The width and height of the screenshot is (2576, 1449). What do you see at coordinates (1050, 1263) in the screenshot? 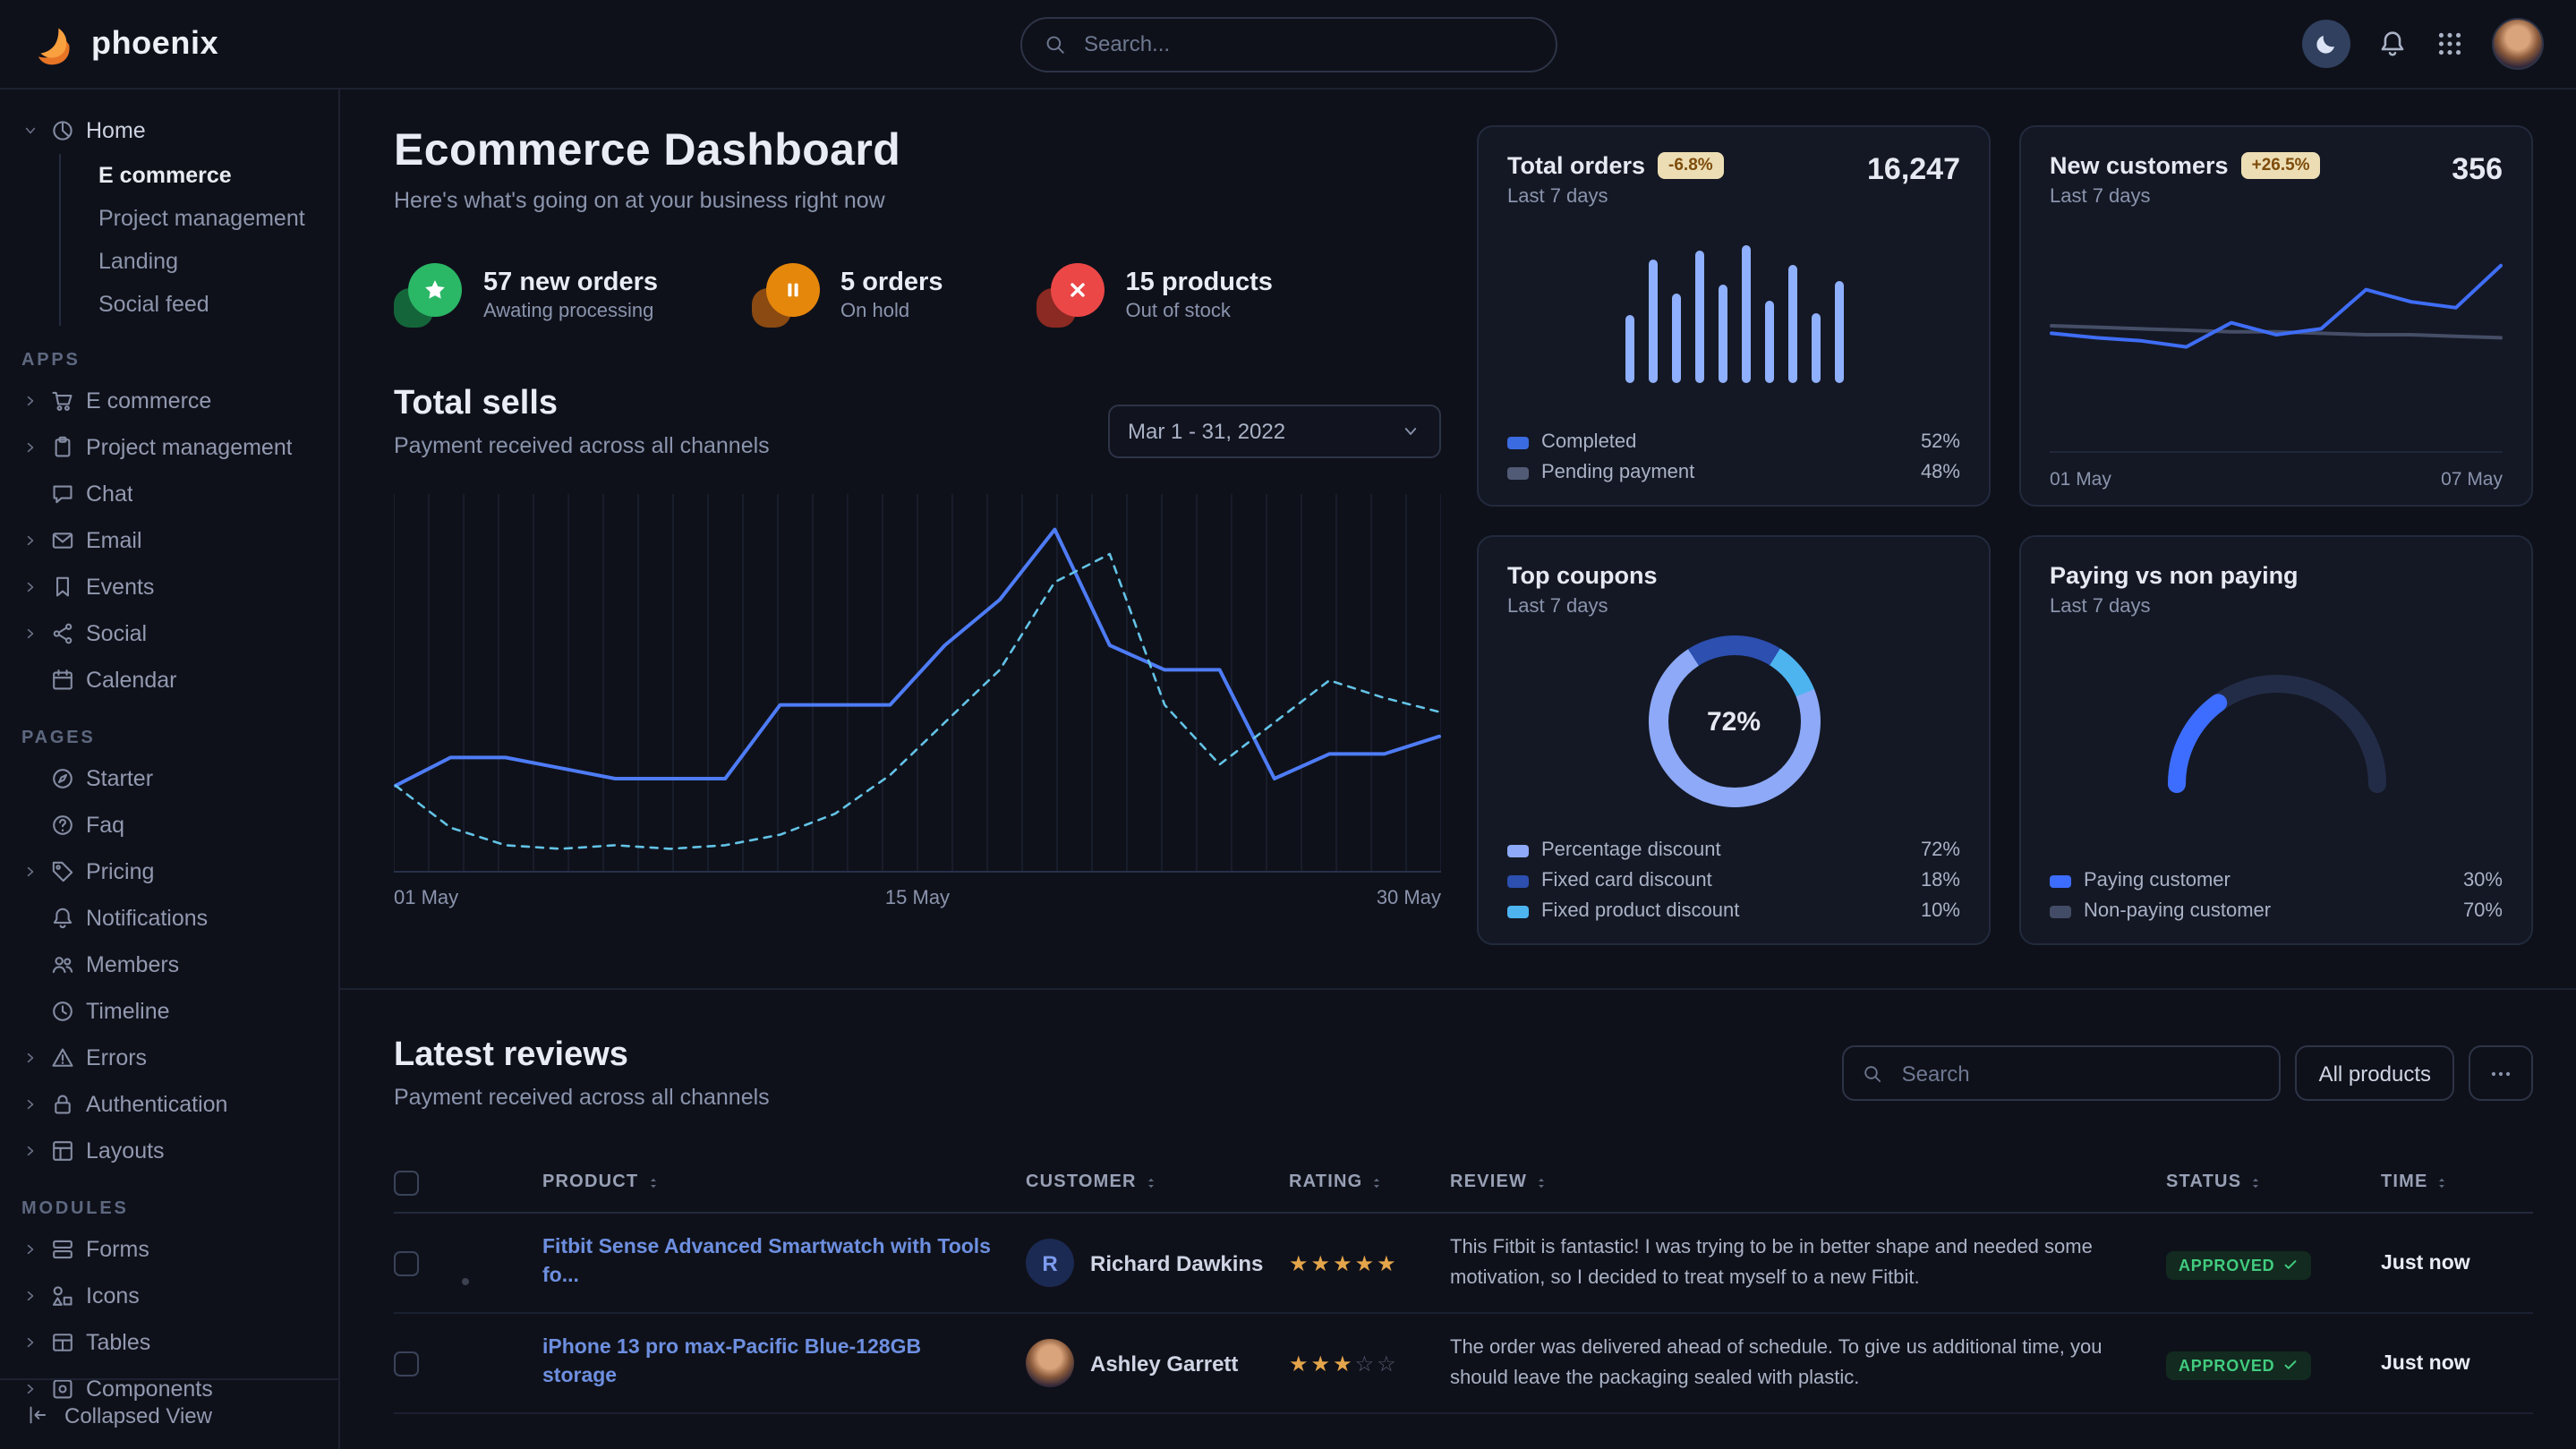
I see `customer-avatar: R` at bounding box center [1050, 1263].